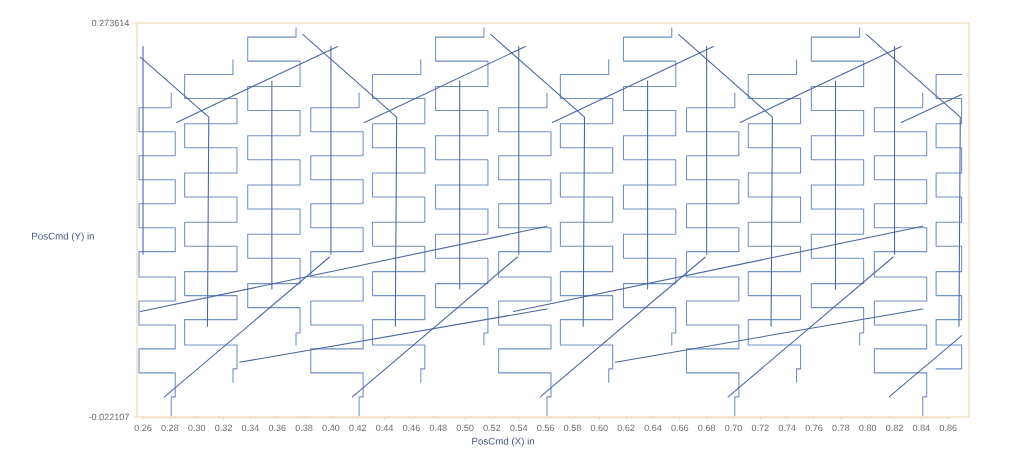  Describe the element at coordinates (250, 428) in the screenshot. I see `x-tick-label: 0.34` at that location.